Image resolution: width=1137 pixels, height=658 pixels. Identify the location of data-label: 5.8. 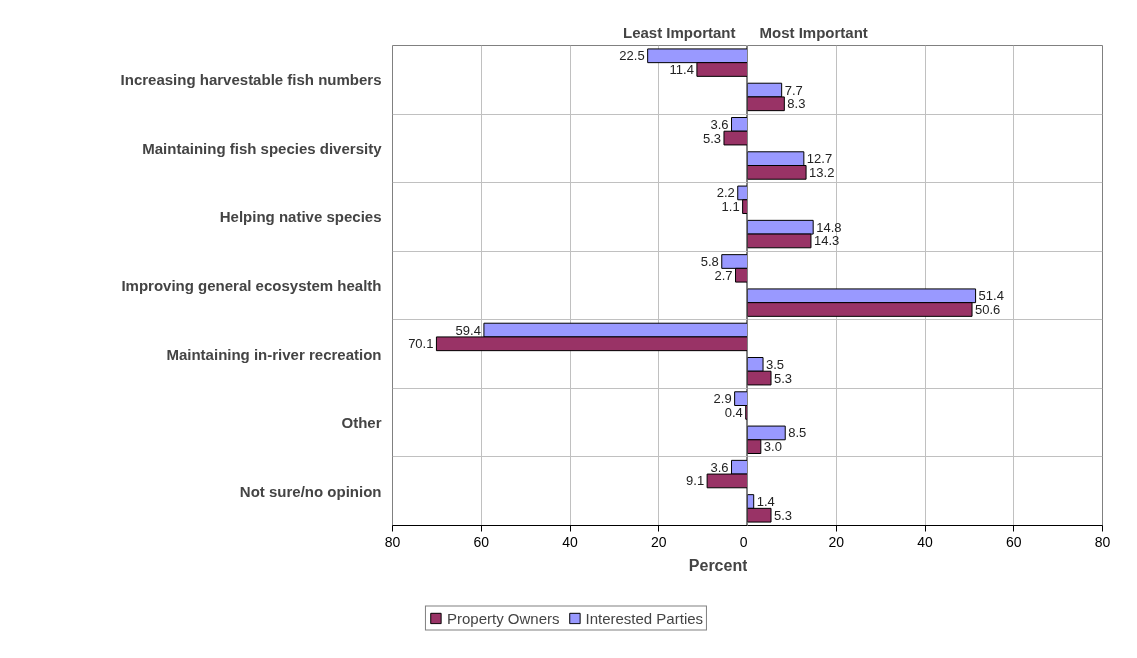
(709, 261).